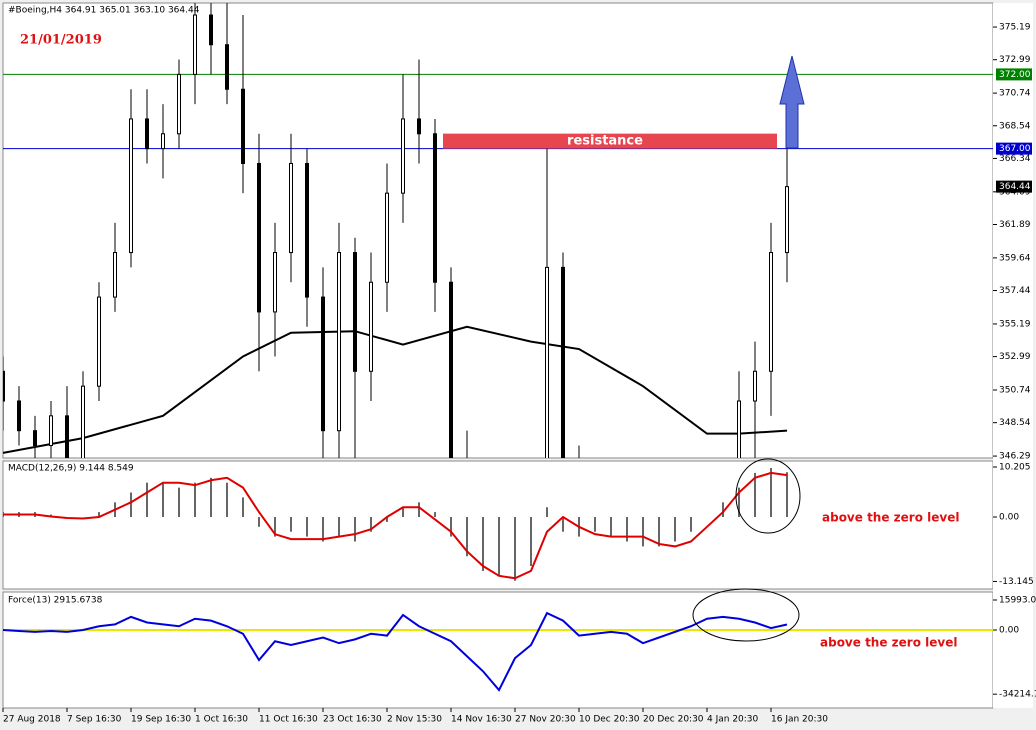  What do you see at coordinates (1015, 423) in the screenshot?
I see `y-tick-label: 348.54` at bounding box center [1015, 423].